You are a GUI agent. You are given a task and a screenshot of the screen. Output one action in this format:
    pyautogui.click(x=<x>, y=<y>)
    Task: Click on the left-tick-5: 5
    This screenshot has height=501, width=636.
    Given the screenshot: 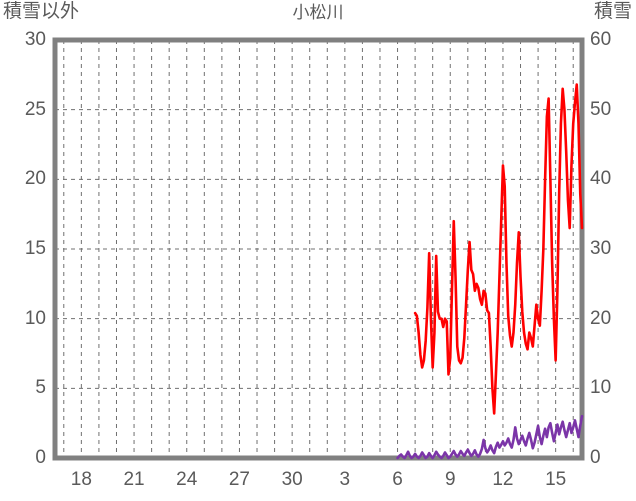 What is the action you would take?
    pyautogui.click(x=40, y=388)
    